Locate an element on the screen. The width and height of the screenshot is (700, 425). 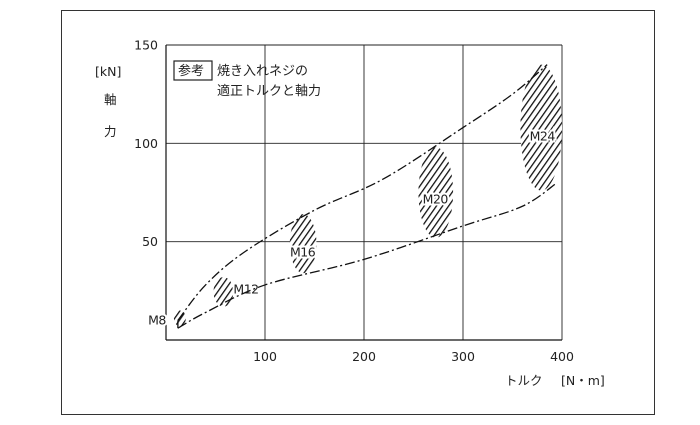
x-axis-label: トルク is located at coordinates (524, 380).